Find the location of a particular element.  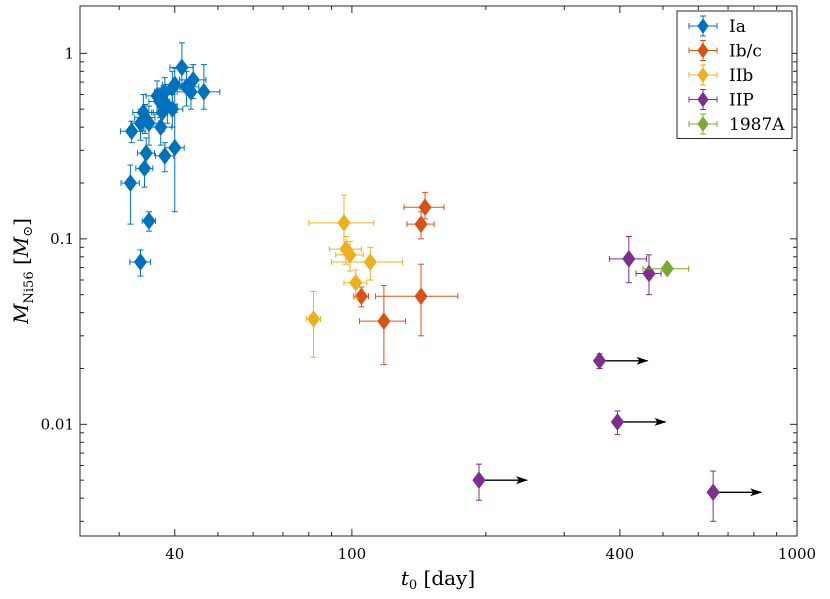

y-tick-label: 0.01 is located at coordinates (57, 424).